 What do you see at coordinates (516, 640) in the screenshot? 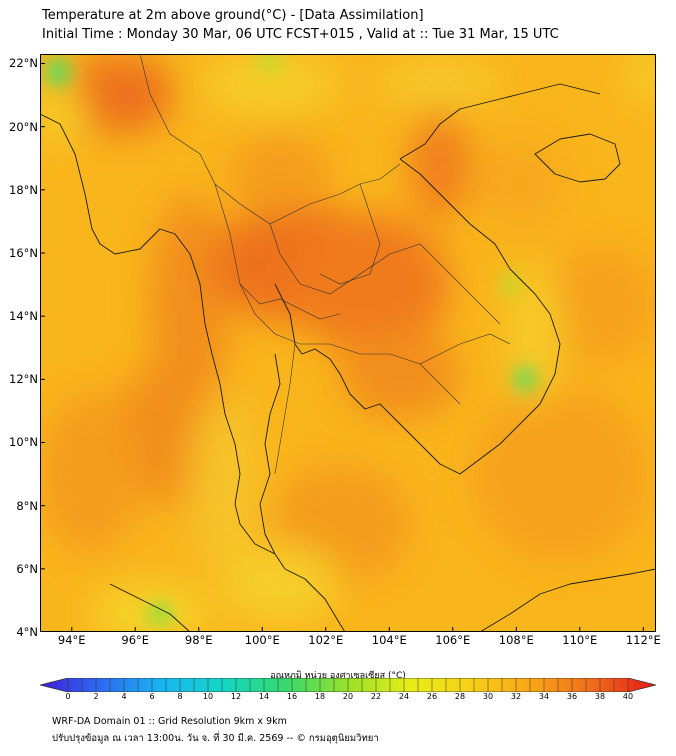
I see `lon-label: 108°E` at bounding box center [516, 640].